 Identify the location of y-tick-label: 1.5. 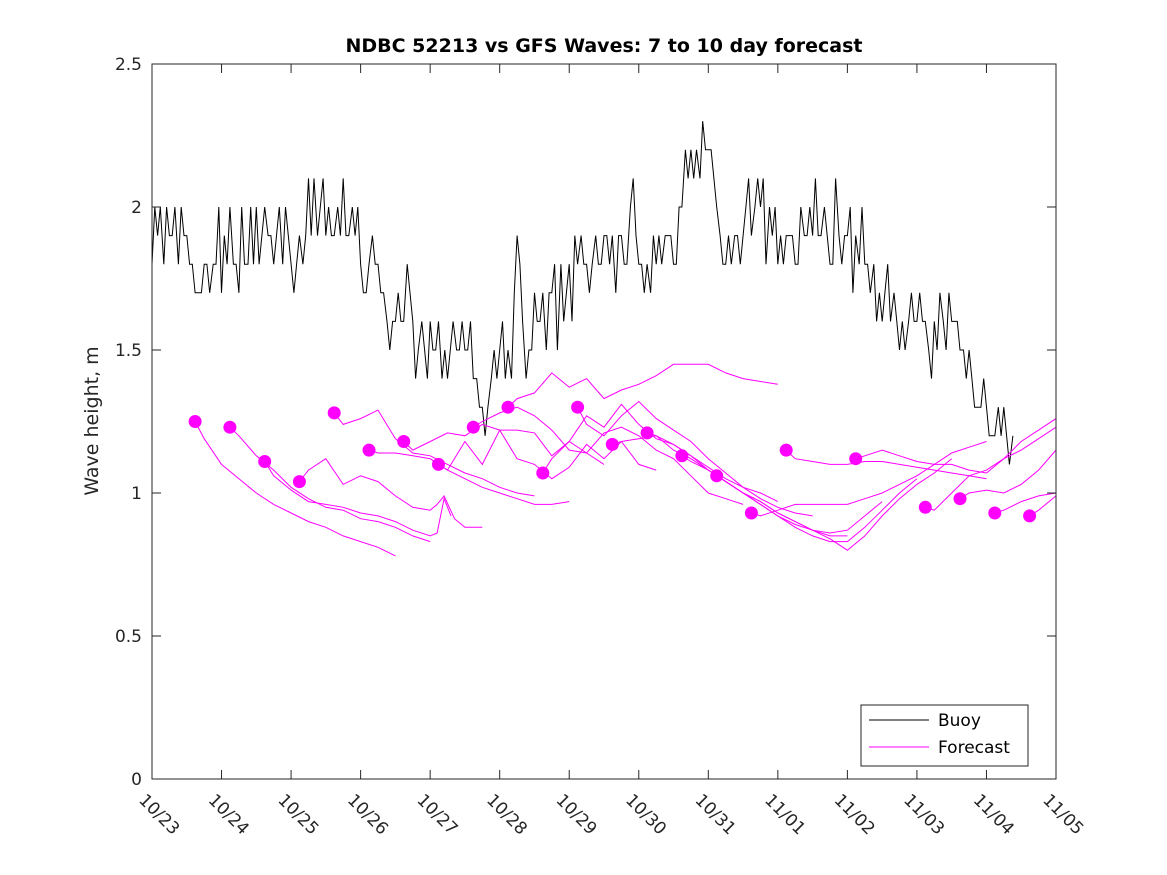
(128, 351).